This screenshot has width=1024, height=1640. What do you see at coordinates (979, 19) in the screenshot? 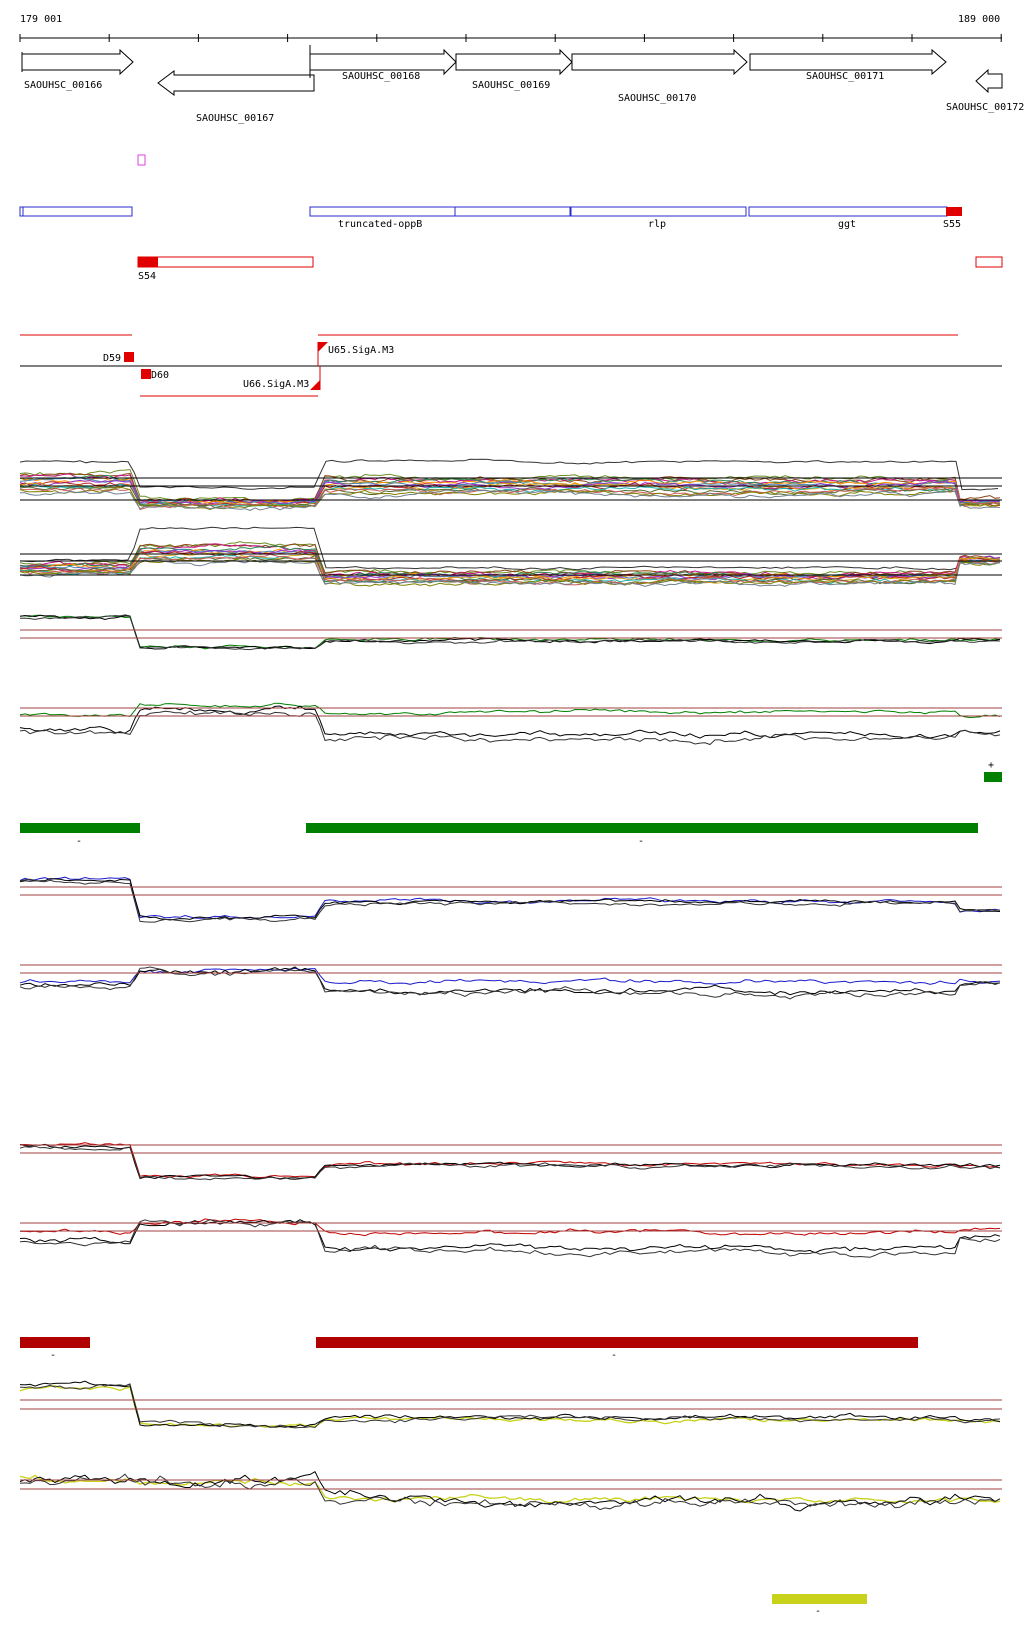
I see `ruler-end-label: 189 000` at bounding box center [979, 19].